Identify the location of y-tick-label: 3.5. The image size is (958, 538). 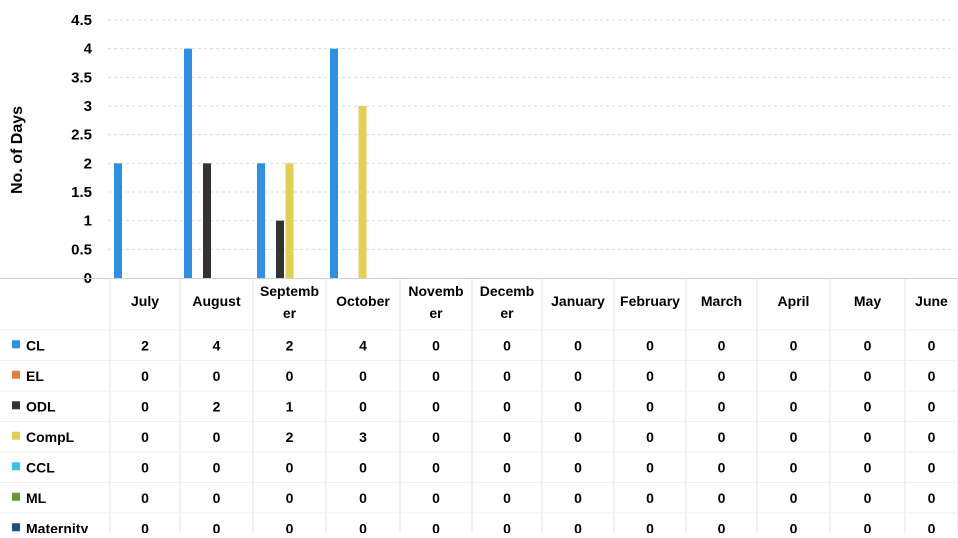
(81, 77).